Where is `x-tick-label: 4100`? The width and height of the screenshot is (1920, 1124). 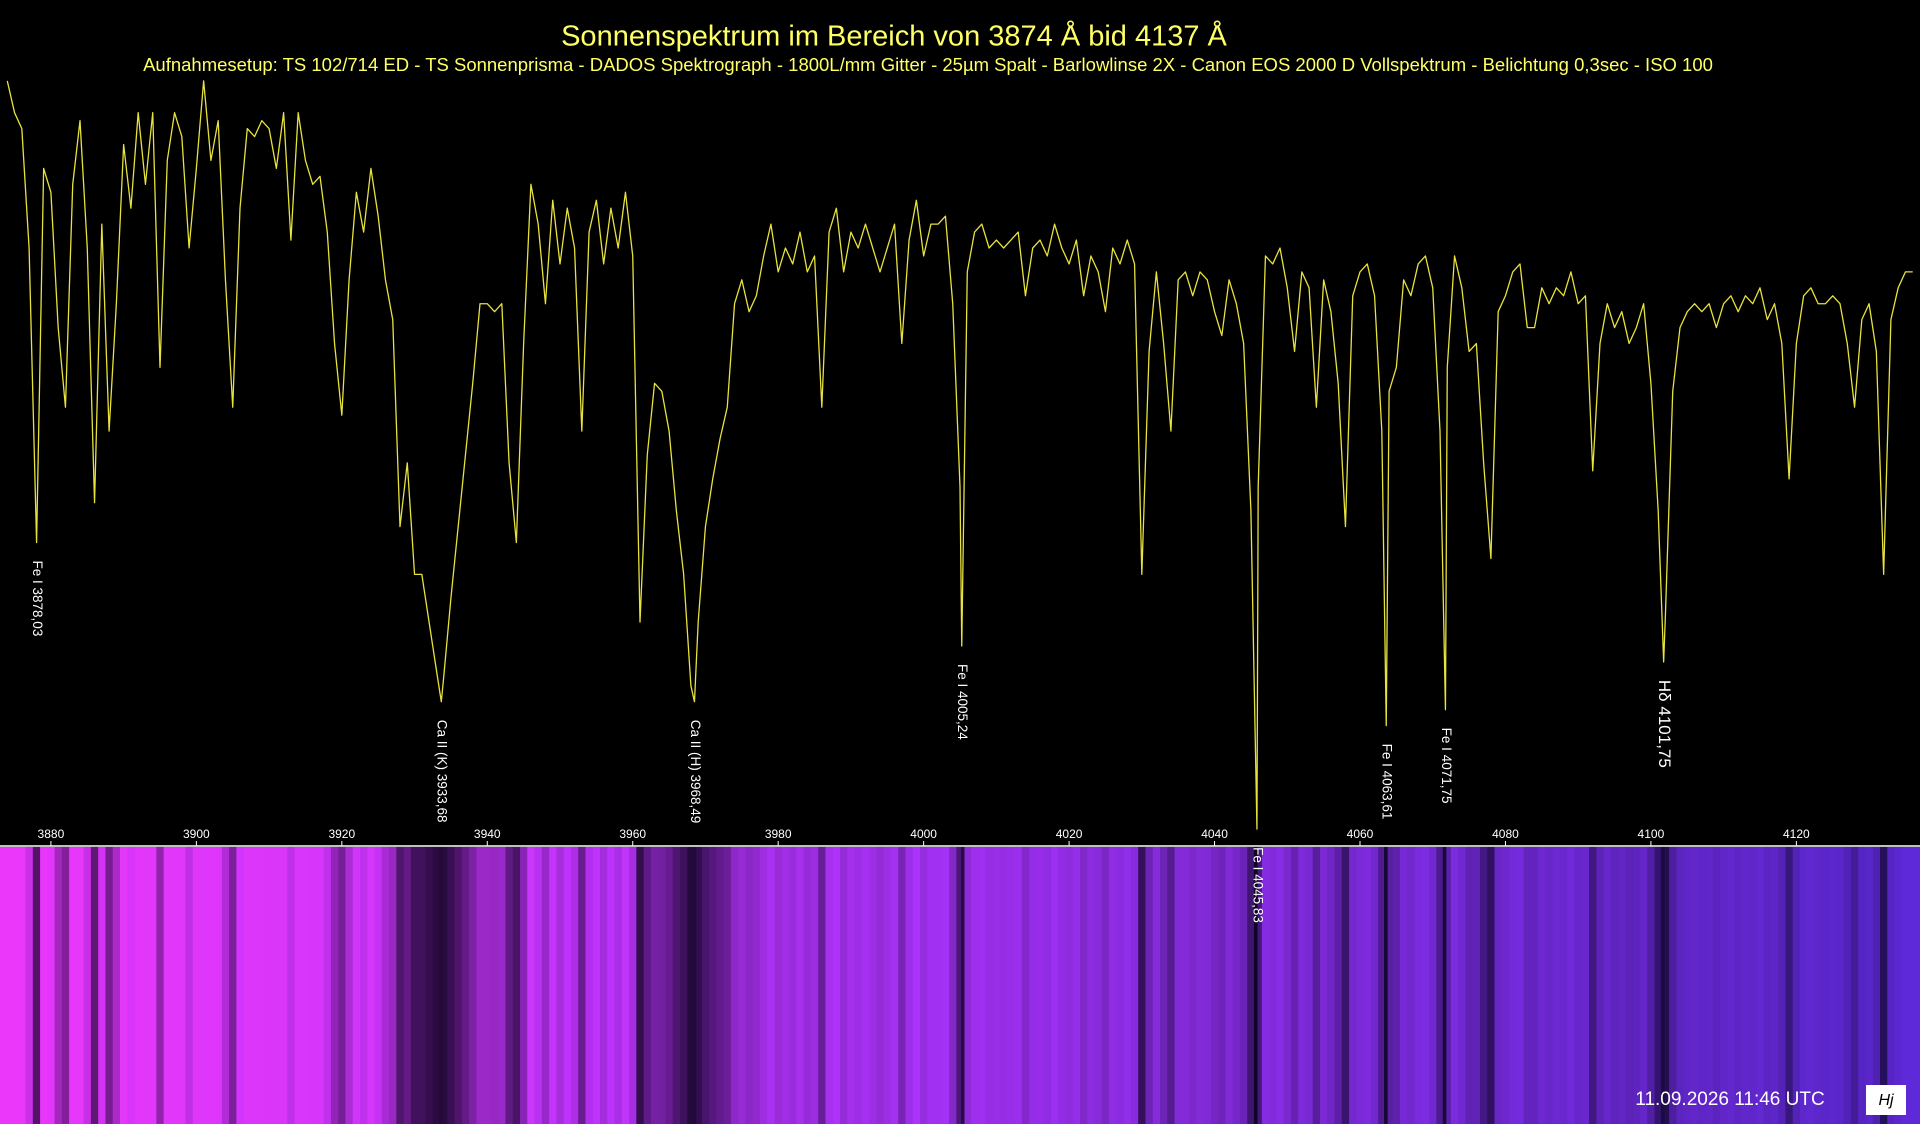
x-tick-label: 4100 is located at coordinates (1651, 834).